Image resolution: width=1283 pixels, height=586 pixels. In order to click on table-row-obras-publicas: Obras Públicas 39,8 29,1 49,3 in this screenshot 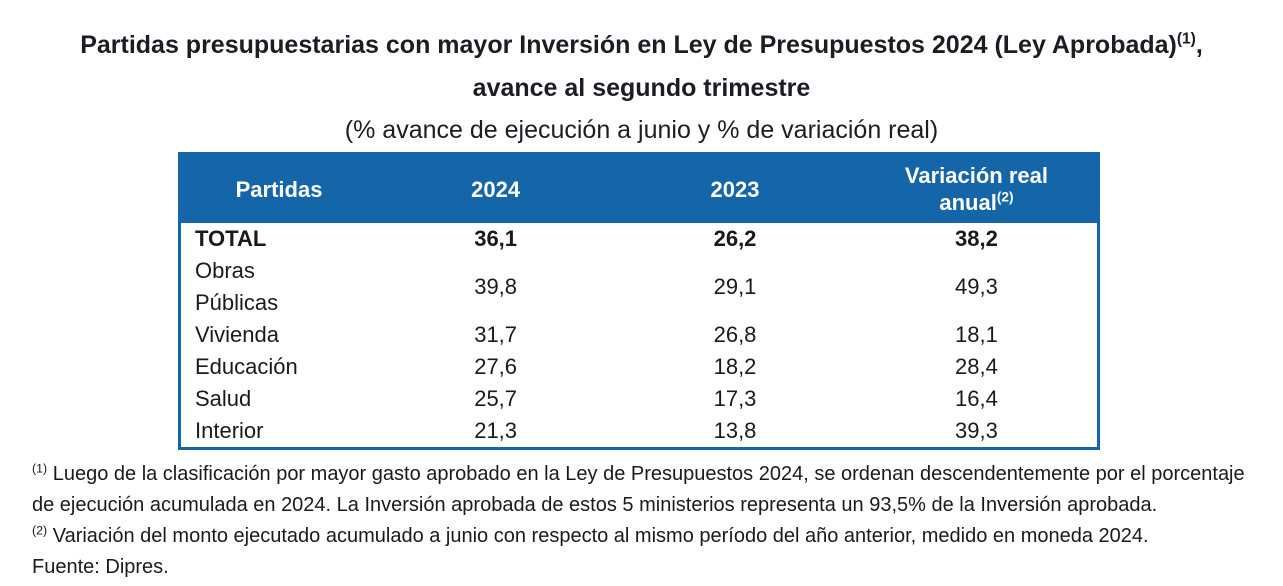, I will do `click(639, 287)`.